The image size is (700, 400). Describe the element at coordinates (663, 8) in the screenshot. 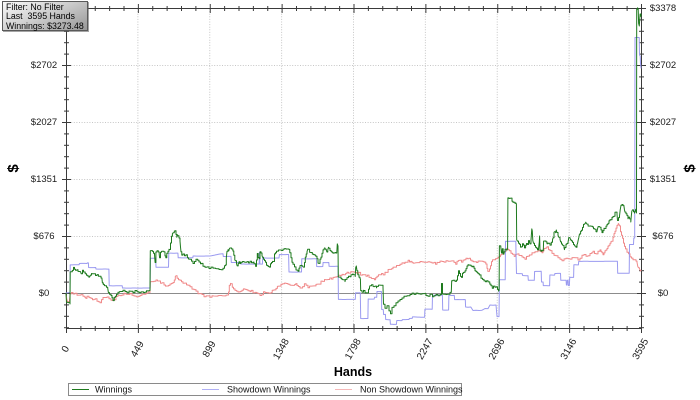

I see `svg-text: $3378` at that location.